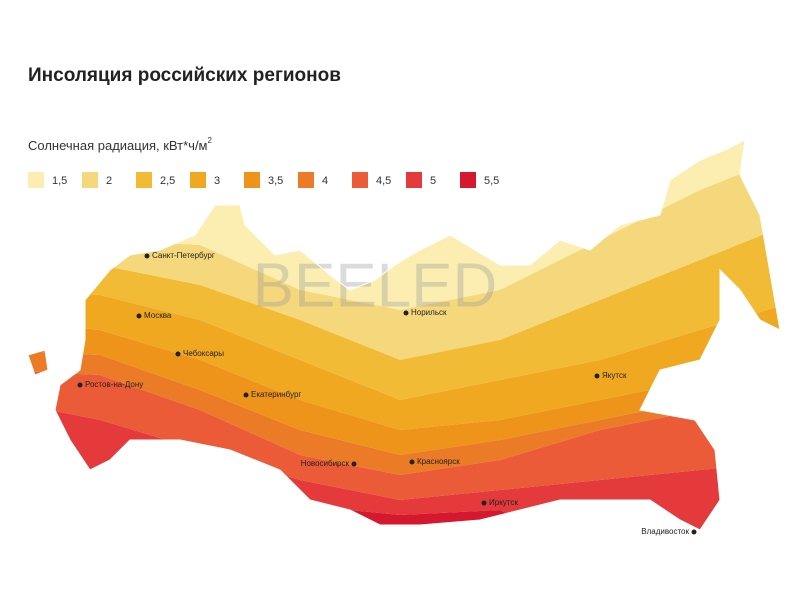  Describe the element at coordinates (438, 461) in the screenshot. I see `city-label: Красноярск` at that location.